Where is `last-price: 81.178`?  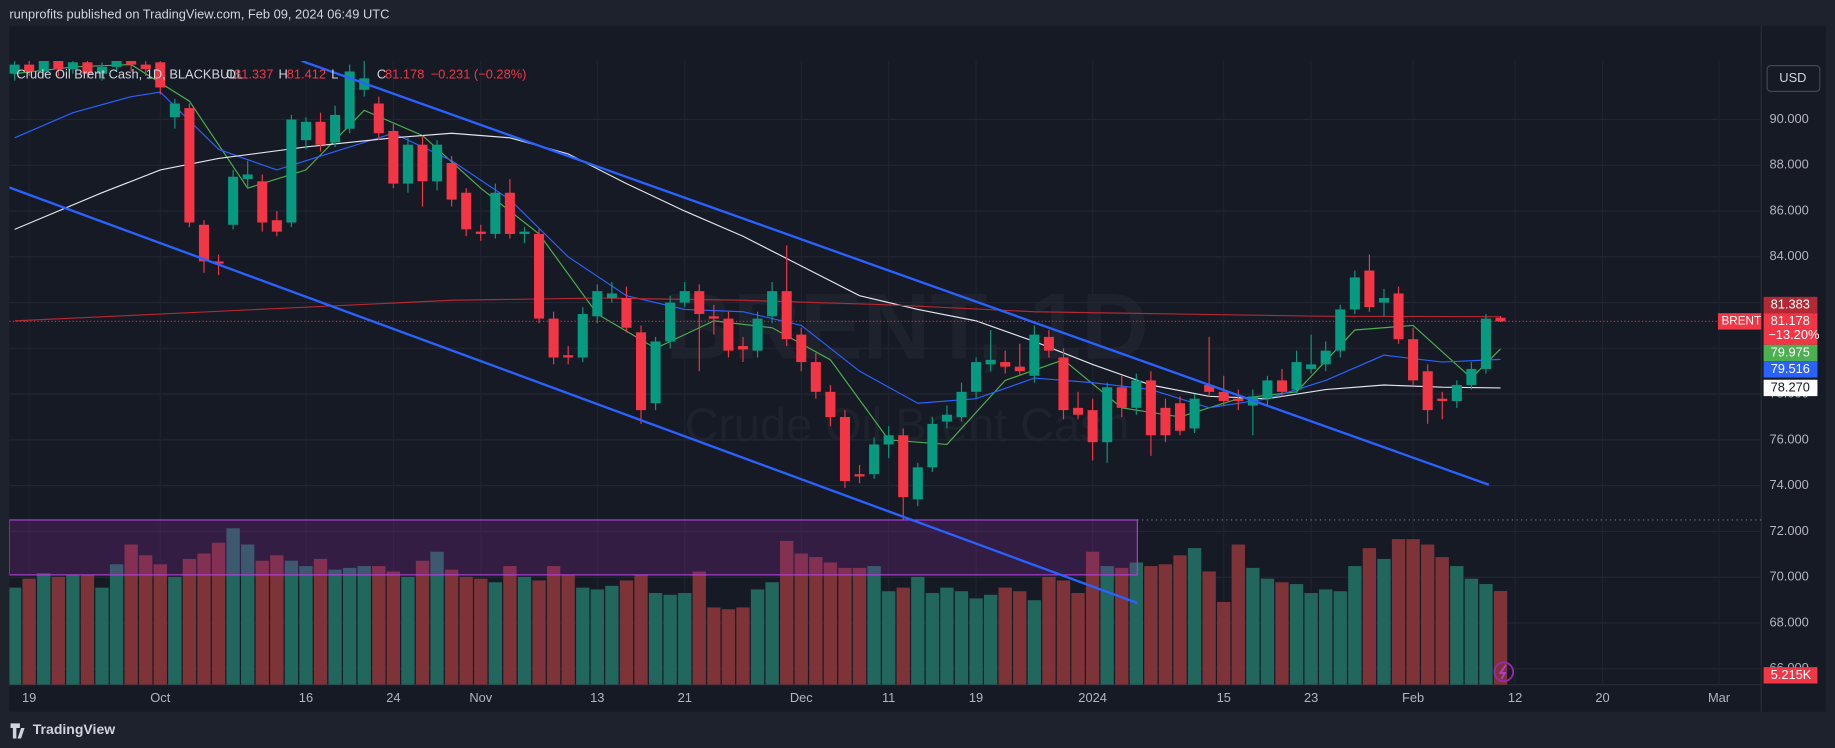
last-price: 81.178 is located at coordinates (1790, 320).